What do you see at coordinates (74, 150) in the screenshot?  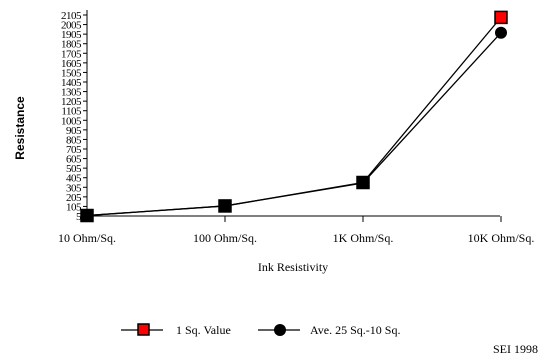 I see `y-tick-label: 705` at bounding box center [74, 150].